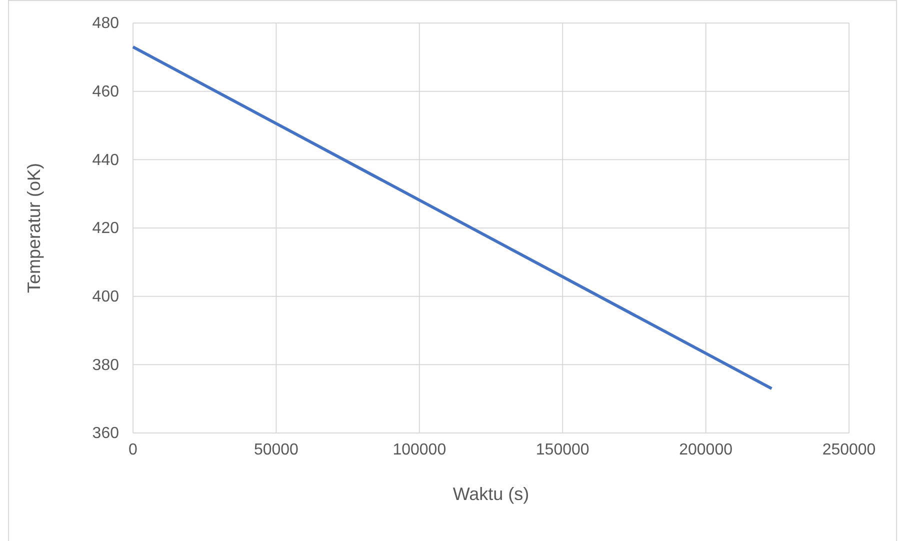 This screenshot has height=541, width=898. What do you see at coordinates (133, 449) in the screenshot?
I see `x-tick-label: 0` at bounding box center [133, 449].